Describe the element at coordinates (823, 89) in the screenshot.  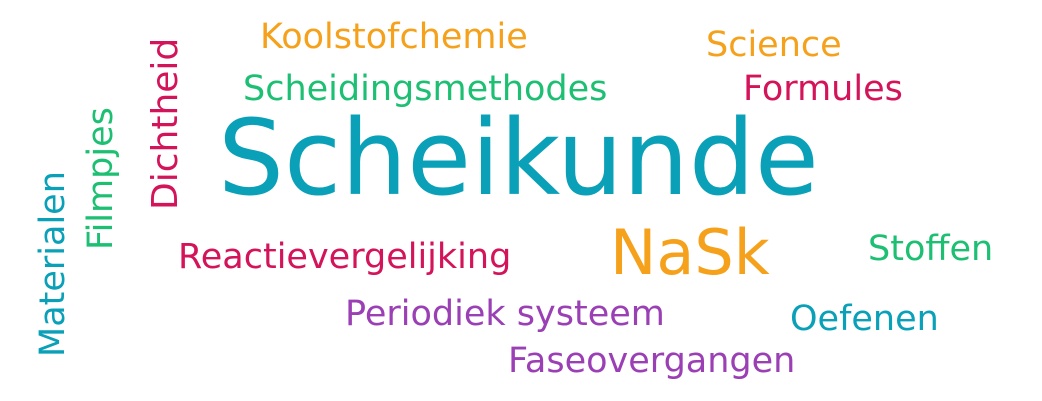
I see `word-formules: Formules` at that location.